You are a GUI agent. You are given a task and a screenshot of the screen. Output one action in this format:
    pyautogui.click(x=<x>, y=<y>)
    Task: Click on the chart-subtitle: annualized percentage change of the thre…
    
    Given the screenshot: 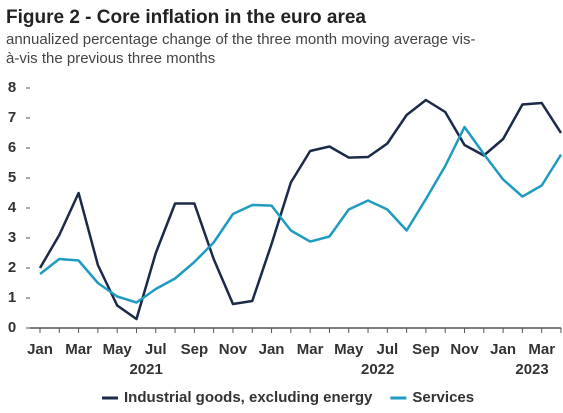 What is the action you would take?
    pyautogui.click(x=241, y=49)
    